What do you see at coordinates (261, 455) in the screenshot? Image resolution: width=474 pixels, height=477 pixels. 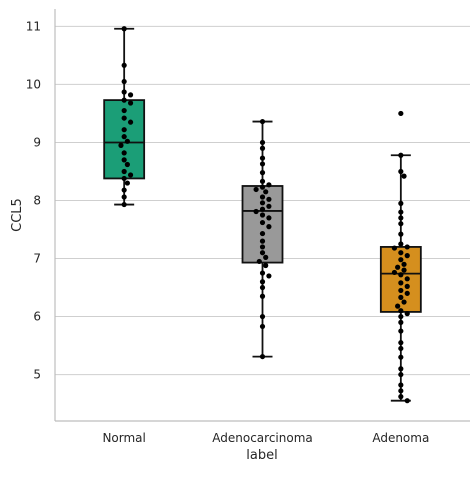 I see `x-axis-label: label` at bounding box center [261, 455].